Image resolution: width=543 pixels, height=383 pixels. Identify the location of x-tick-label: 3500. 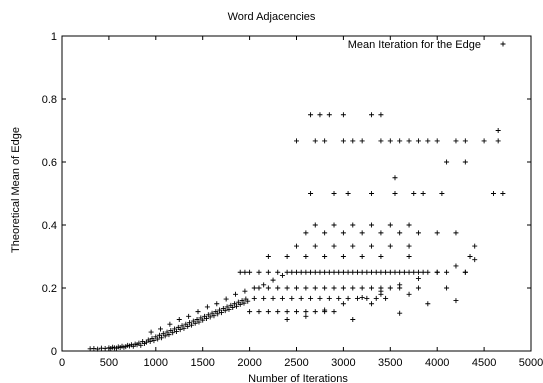
(390, 363).